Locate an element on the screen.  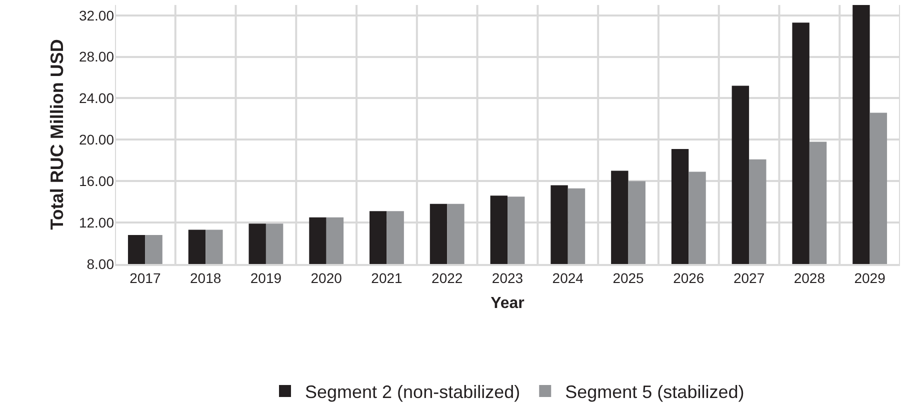
x-tick-label: 2025 is located at coordinates (628, 278).